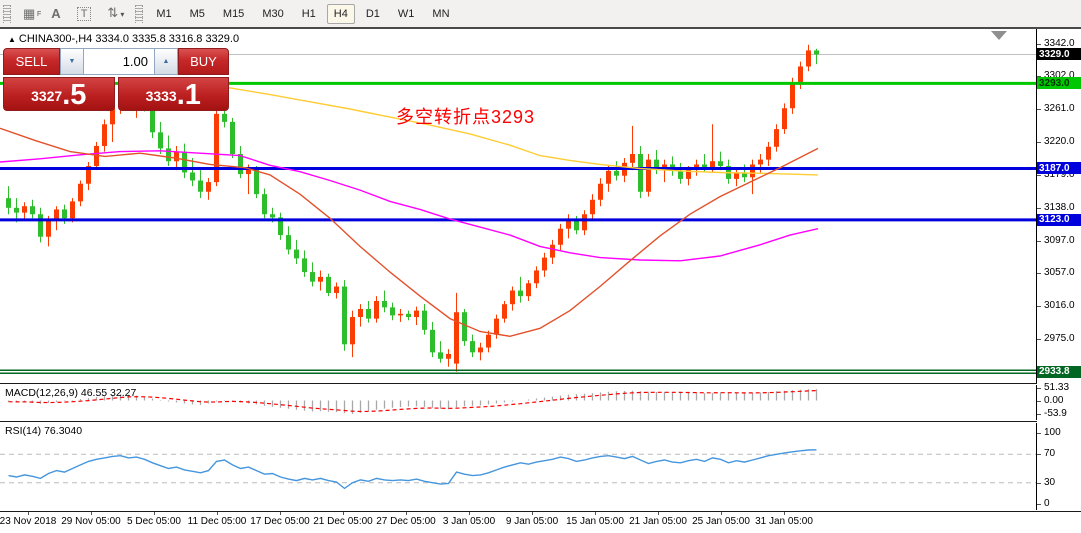 The image size is (1081, 533). I want to click on timeframe-m1-button: M1, so click(164, 13).